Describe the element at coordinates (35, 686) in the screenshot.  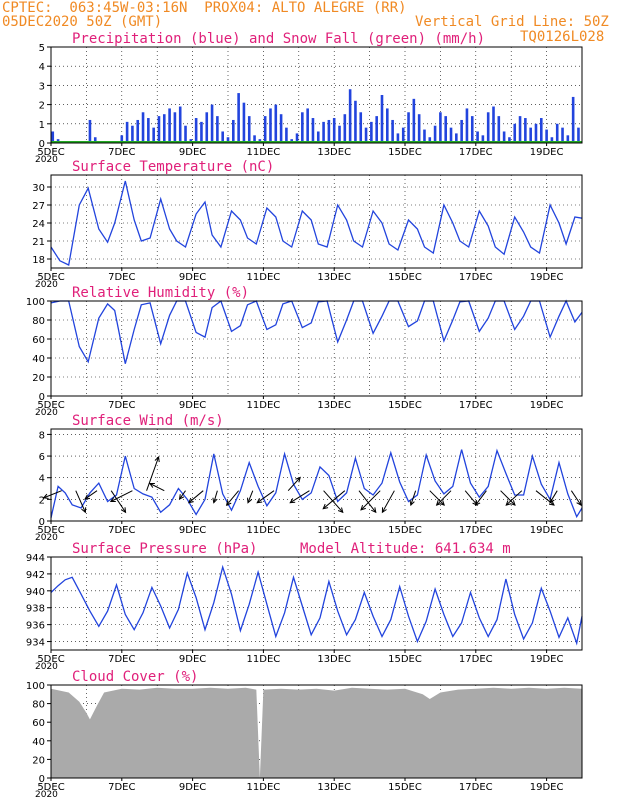
I see `y-tick-label: 100` at that location.